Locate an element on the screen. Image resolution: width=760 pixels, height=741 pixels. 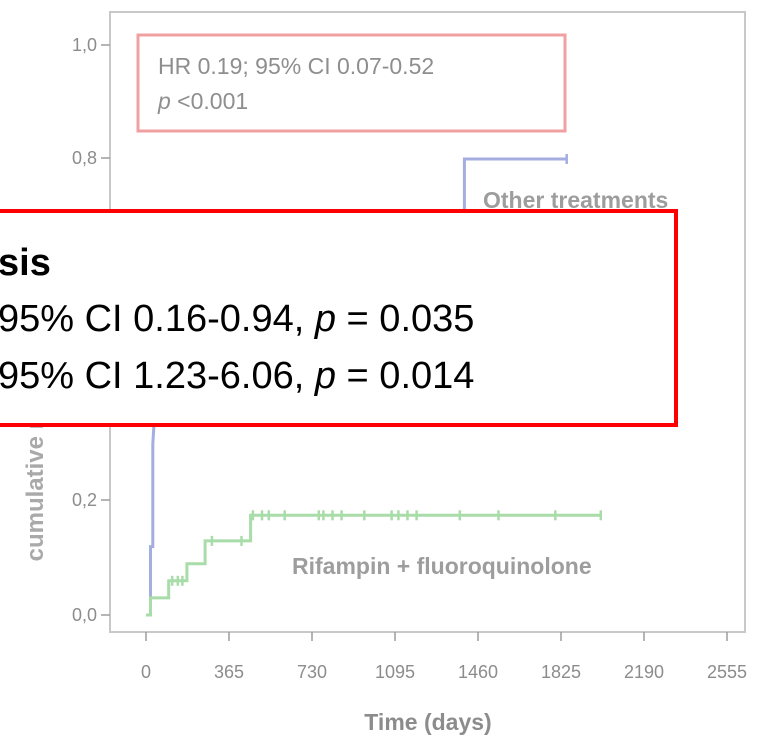
x-tick-label: 730 is located at coordinates (312, 672).